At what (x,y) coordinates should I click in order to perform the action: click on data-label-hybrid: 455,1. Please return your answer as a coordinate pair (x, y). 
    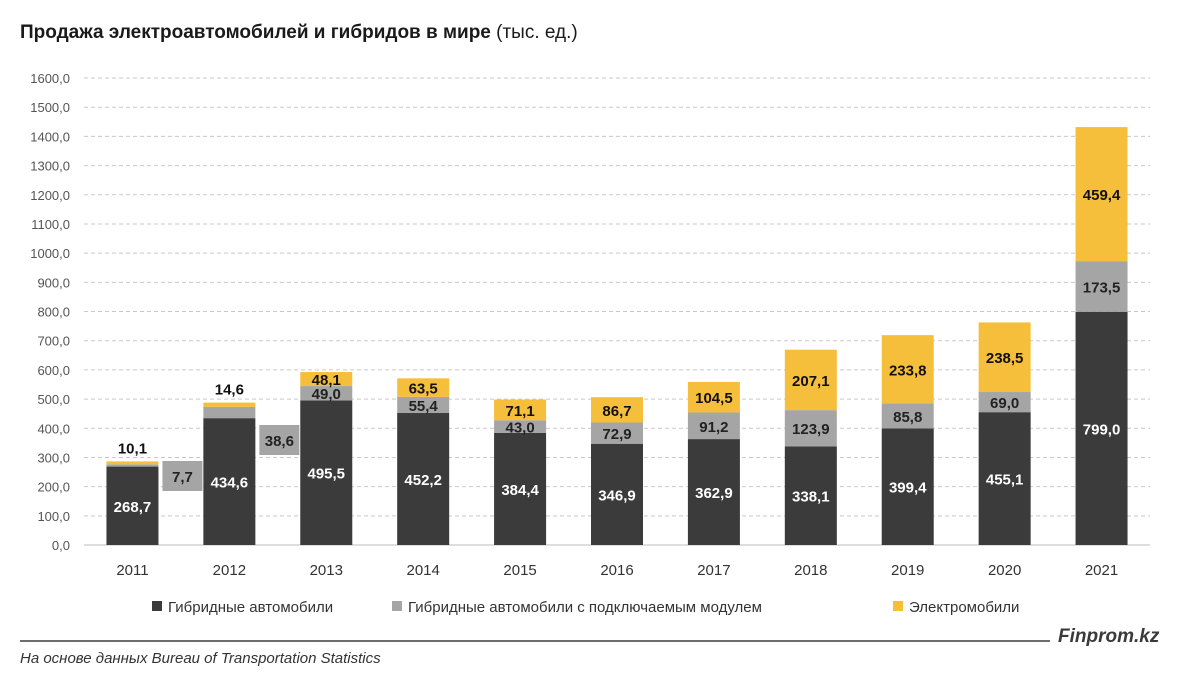
    Looking at the image, I should click on (1005, 480).